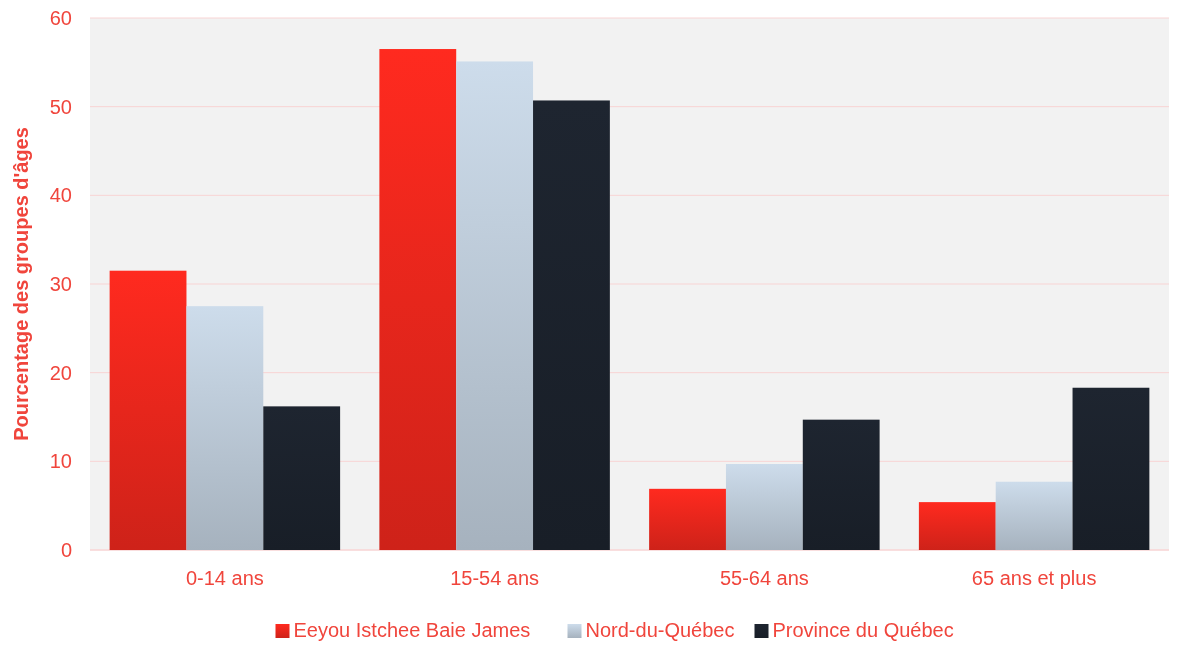 This screenshot has height=645, width=1177. What do you see at coordinates (60, 18) in the screenshot?
I see `y-tick-label: 60` at bounding box center [60, 18].